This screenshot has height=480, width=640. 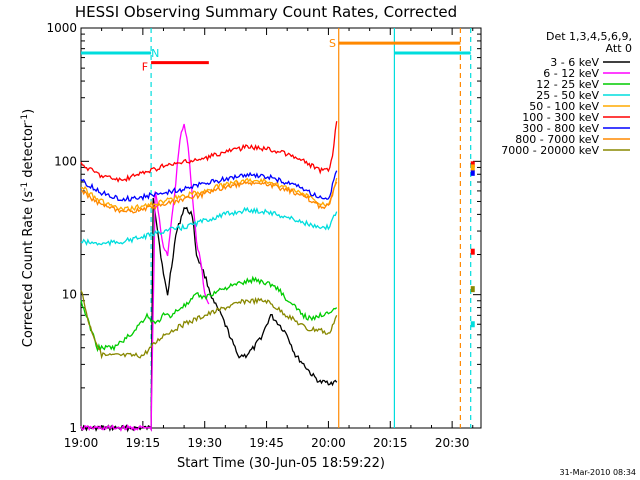 What do you see at coordinates (69, 295) in the screenshot?
I see `y-tick-label: 10` at bounding box center [69, 295].